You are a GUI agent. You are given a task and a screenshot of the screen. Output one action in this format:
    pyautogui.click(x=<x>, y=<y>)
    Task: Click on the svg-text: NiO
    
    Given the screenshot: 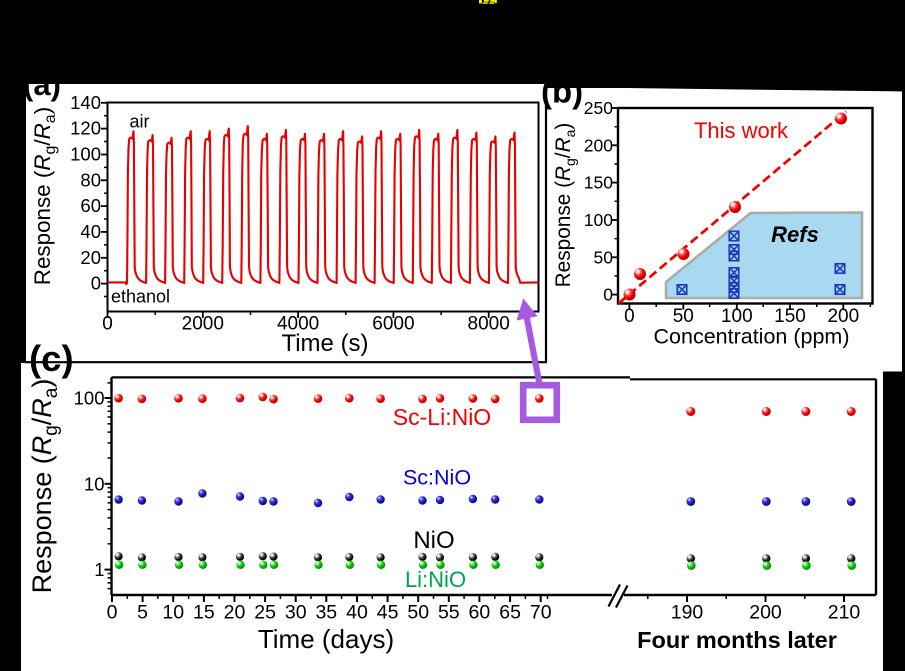 What is the action you would take?
    pyautogui.click(x=433, y=540)
    